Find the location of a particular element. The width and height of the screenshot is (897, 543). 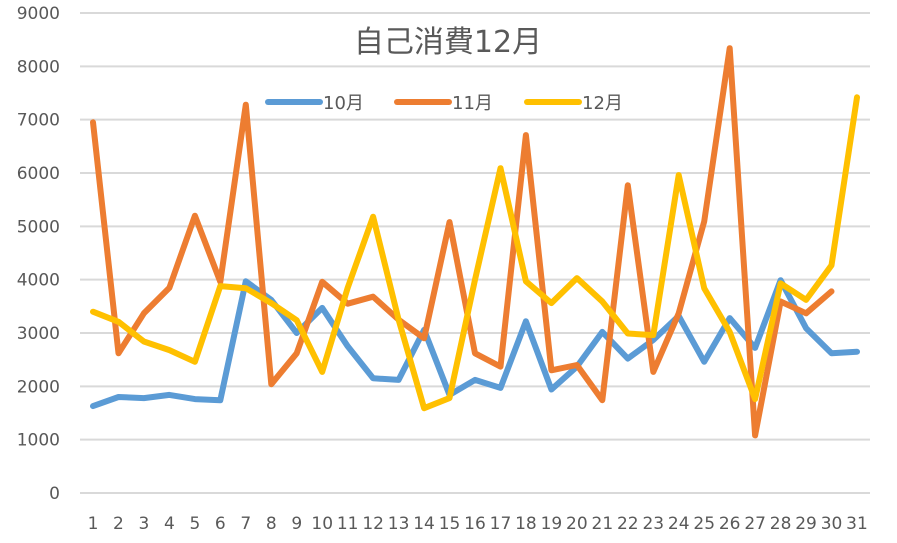

x-tick-label: 19 is located at coordinates (552, 524).